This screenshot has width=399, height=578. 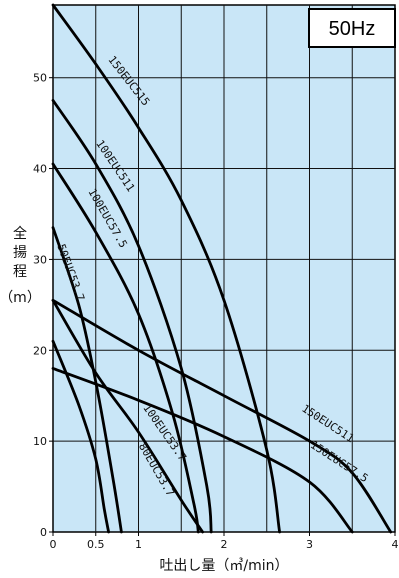 I want to click on y-tick-label-5: 50, so click(x=40, y=78).